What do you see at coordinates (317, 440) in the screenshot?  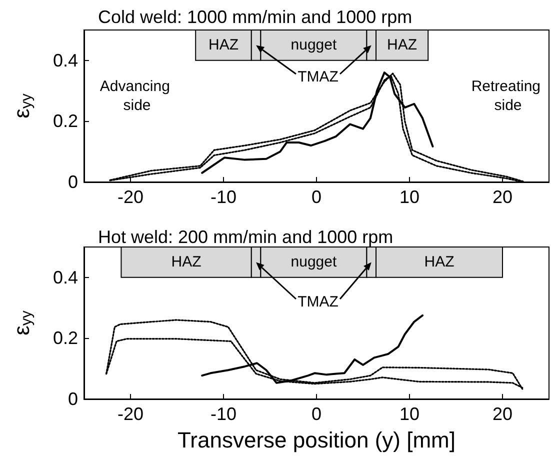 I see `x-axis-title: Transverse position (y) [mm]` at bounding box center [317, 440].